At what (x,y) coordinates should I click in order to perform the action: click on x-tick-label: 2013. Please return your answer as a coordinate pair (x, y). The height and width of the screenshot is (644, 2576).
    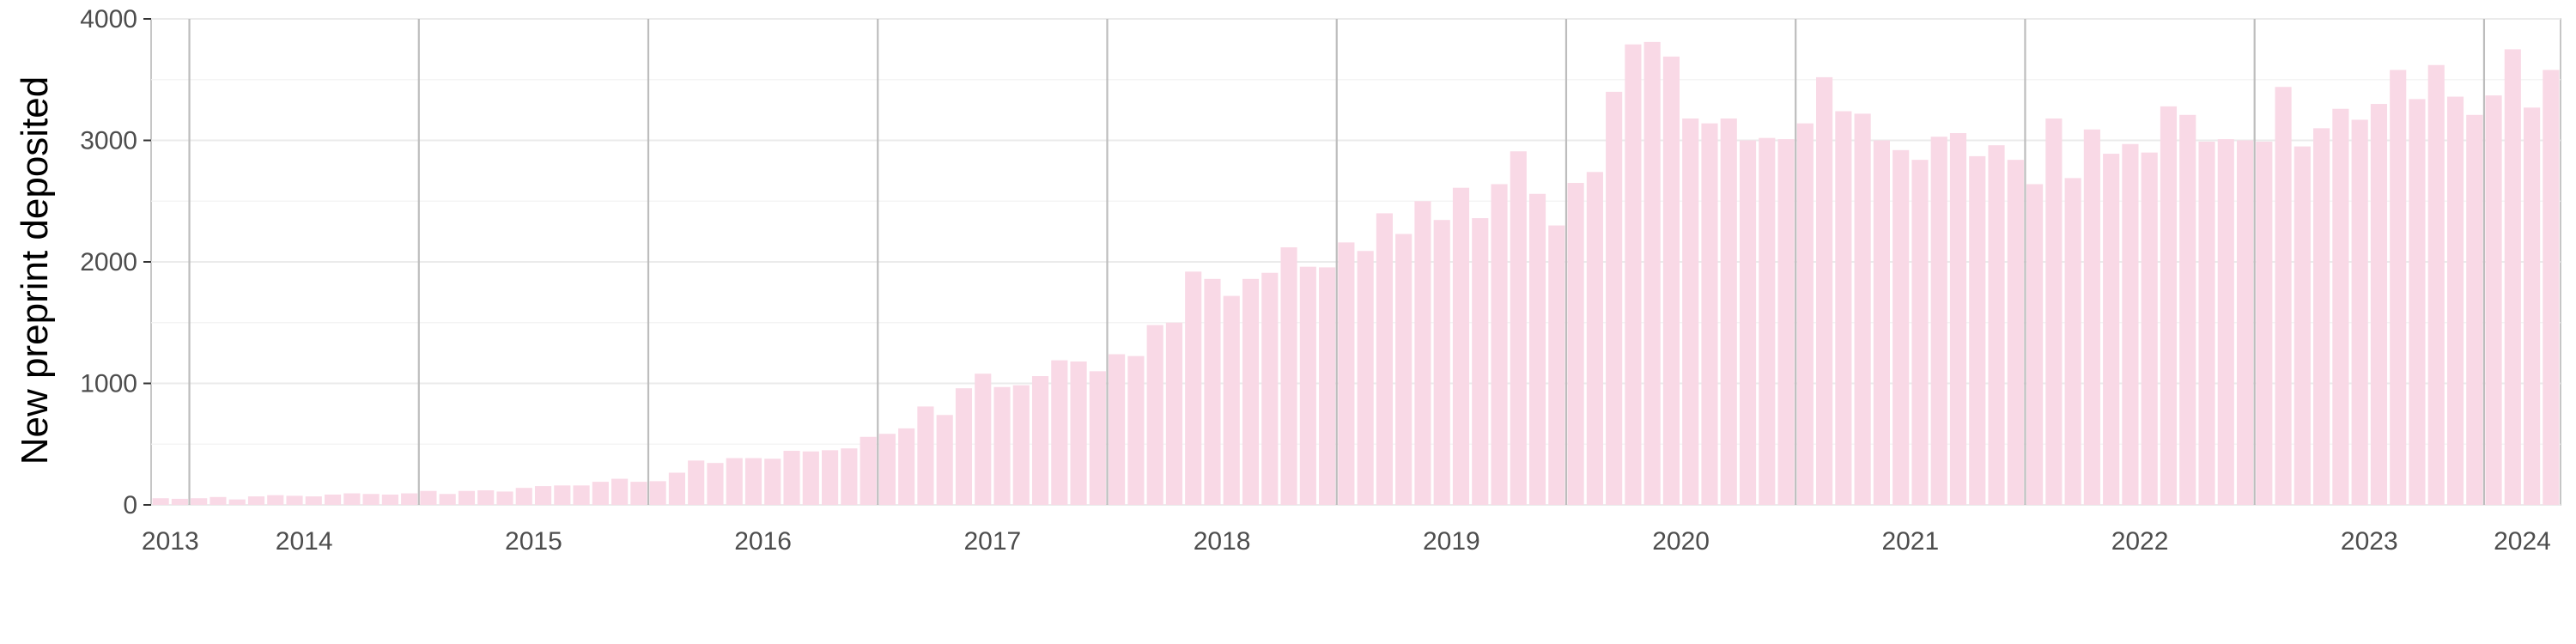
    Looking at the image, I should click on (170, 541).